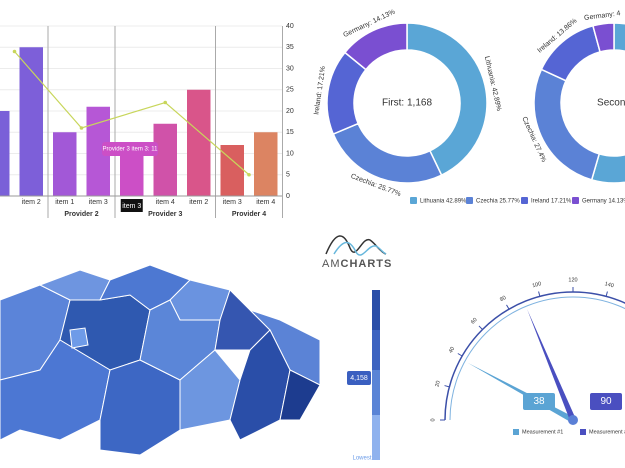 This screenshot has height=468, width=625. I want to click on tooltip-bg, so click(130, 149).